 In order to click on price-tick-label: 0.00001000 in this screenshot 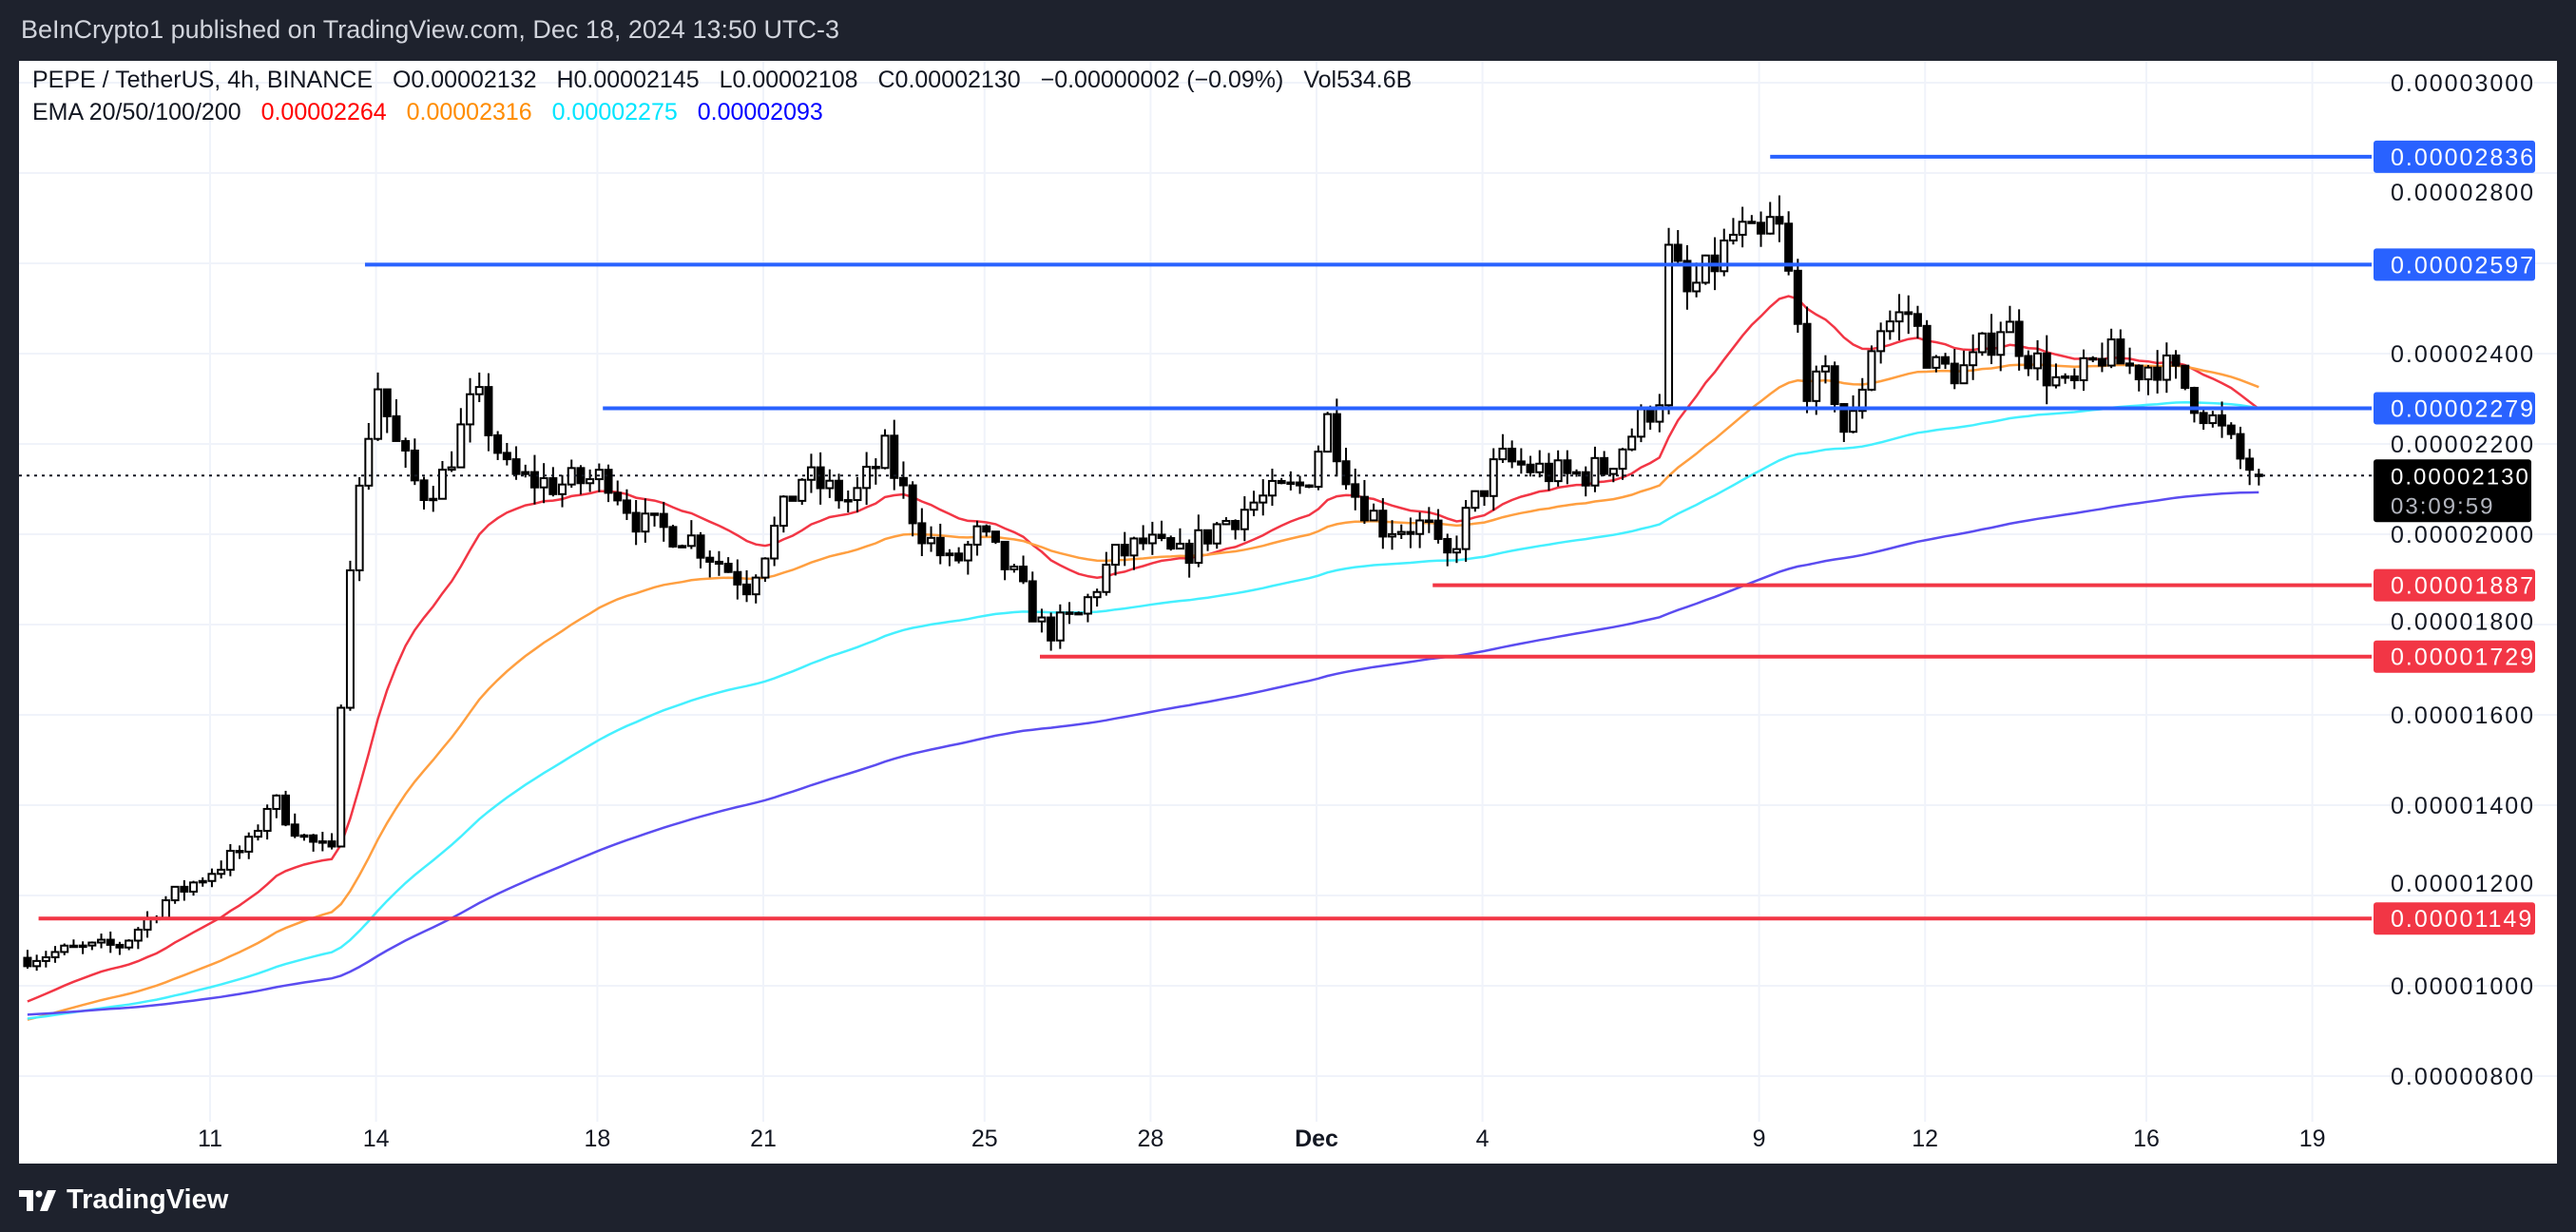, I will do `click(2463, 987)`.